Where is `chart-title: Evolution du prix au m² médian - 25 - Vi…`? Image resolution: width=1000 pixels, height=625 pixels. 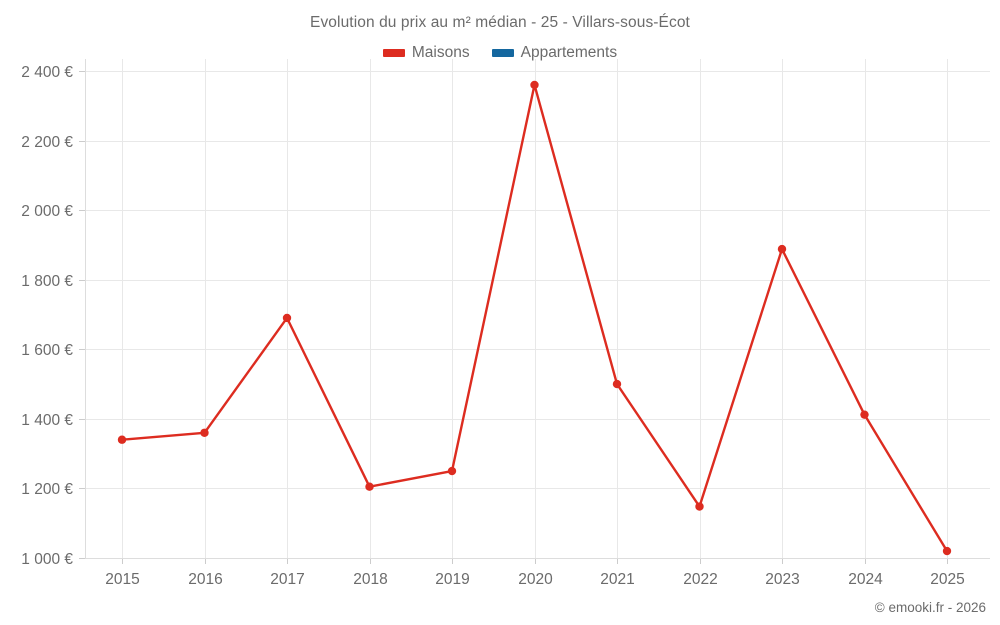 chart-title: Evolution du prix au m² médian - 25 - Vi… is located at coordinates (500, 22).